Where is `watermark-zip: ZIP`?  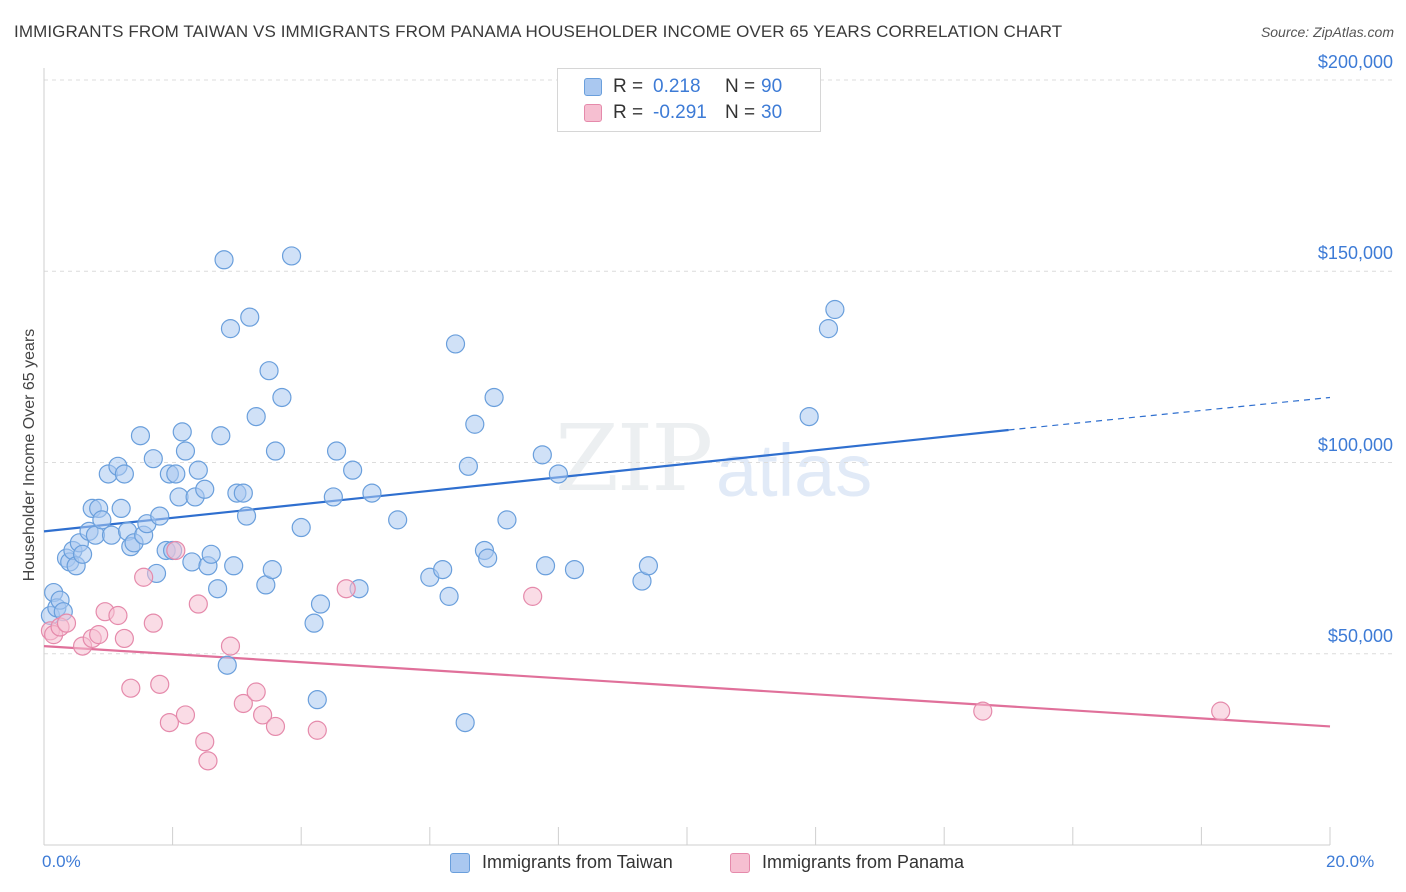 watermark-zip: ZIP is located at coordinates (634, 458).